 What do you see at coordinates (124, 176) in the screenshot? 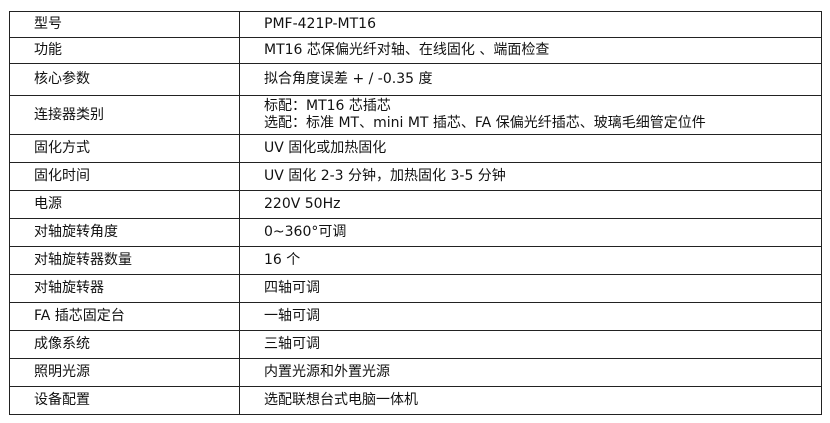
I see `spec-label: 固化时间` at bounding box center [124, 176].